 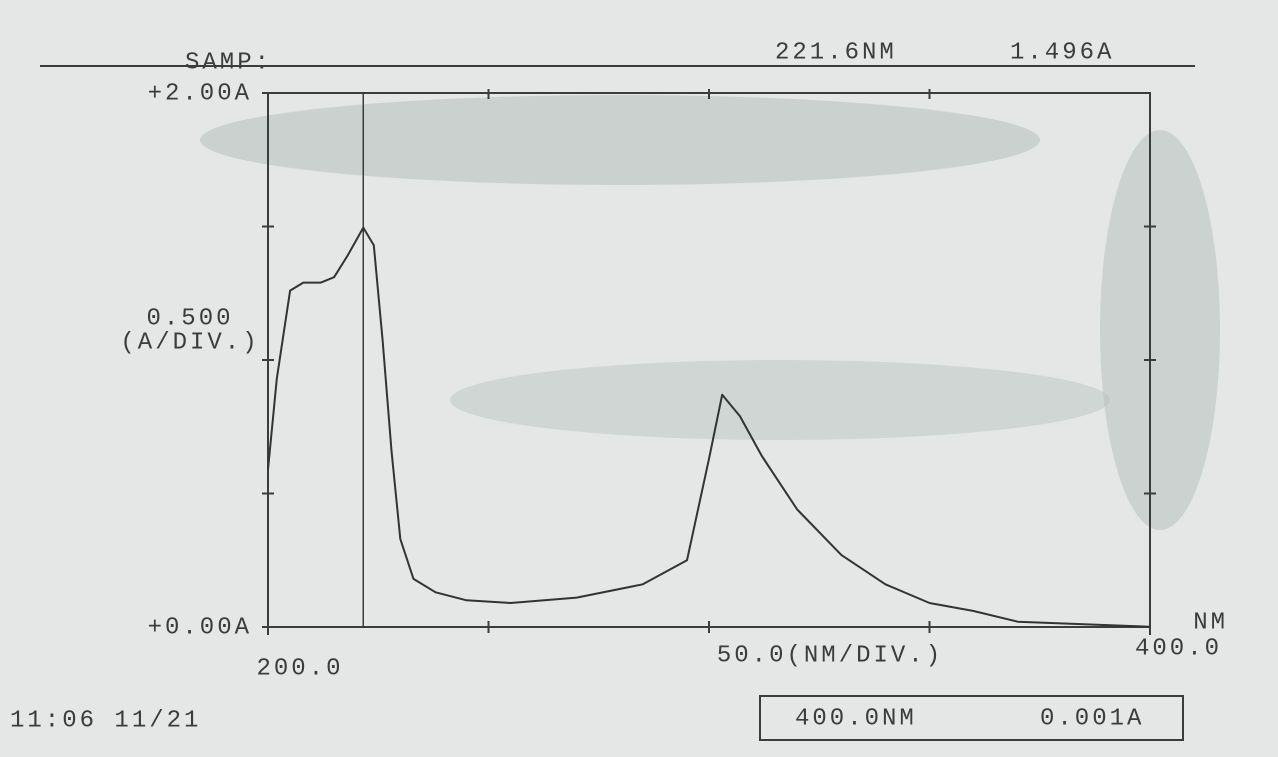 What do you see at coordinates (971, 718) in the screenshot?
I see `readout-box` at bounding box center [971, 718].